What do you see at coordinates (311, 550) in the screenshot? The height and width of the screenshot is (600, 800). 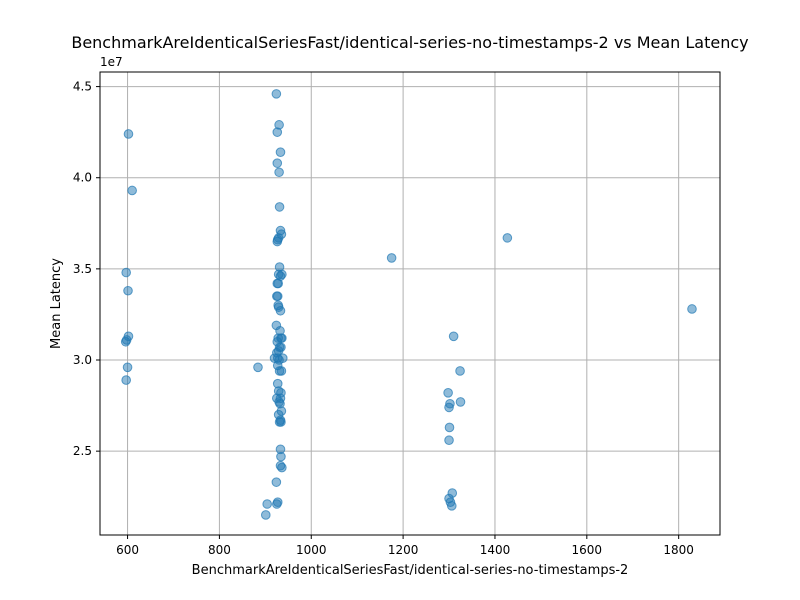 I see `x-tick-label: 1000` at bounding box center [311, 550].